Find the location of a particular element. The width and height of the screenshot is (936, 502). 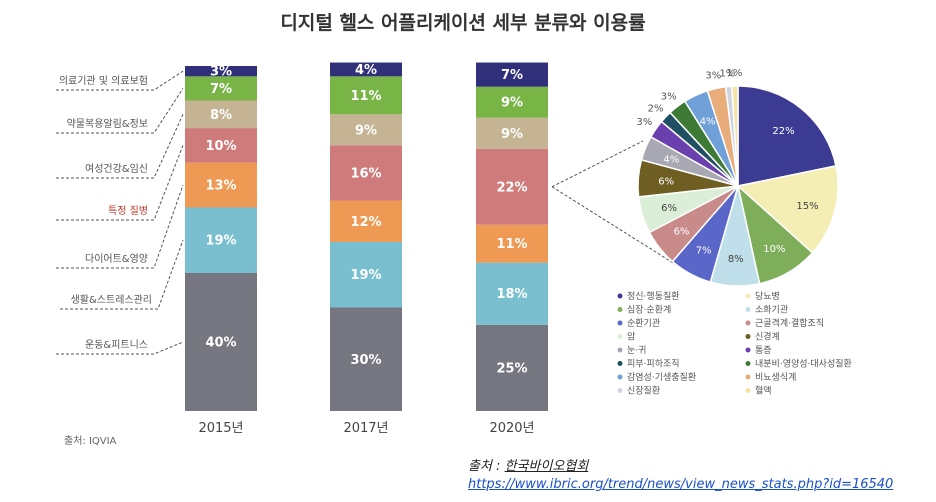

bar-value-label: 40% is located at coordinates (220, 343).